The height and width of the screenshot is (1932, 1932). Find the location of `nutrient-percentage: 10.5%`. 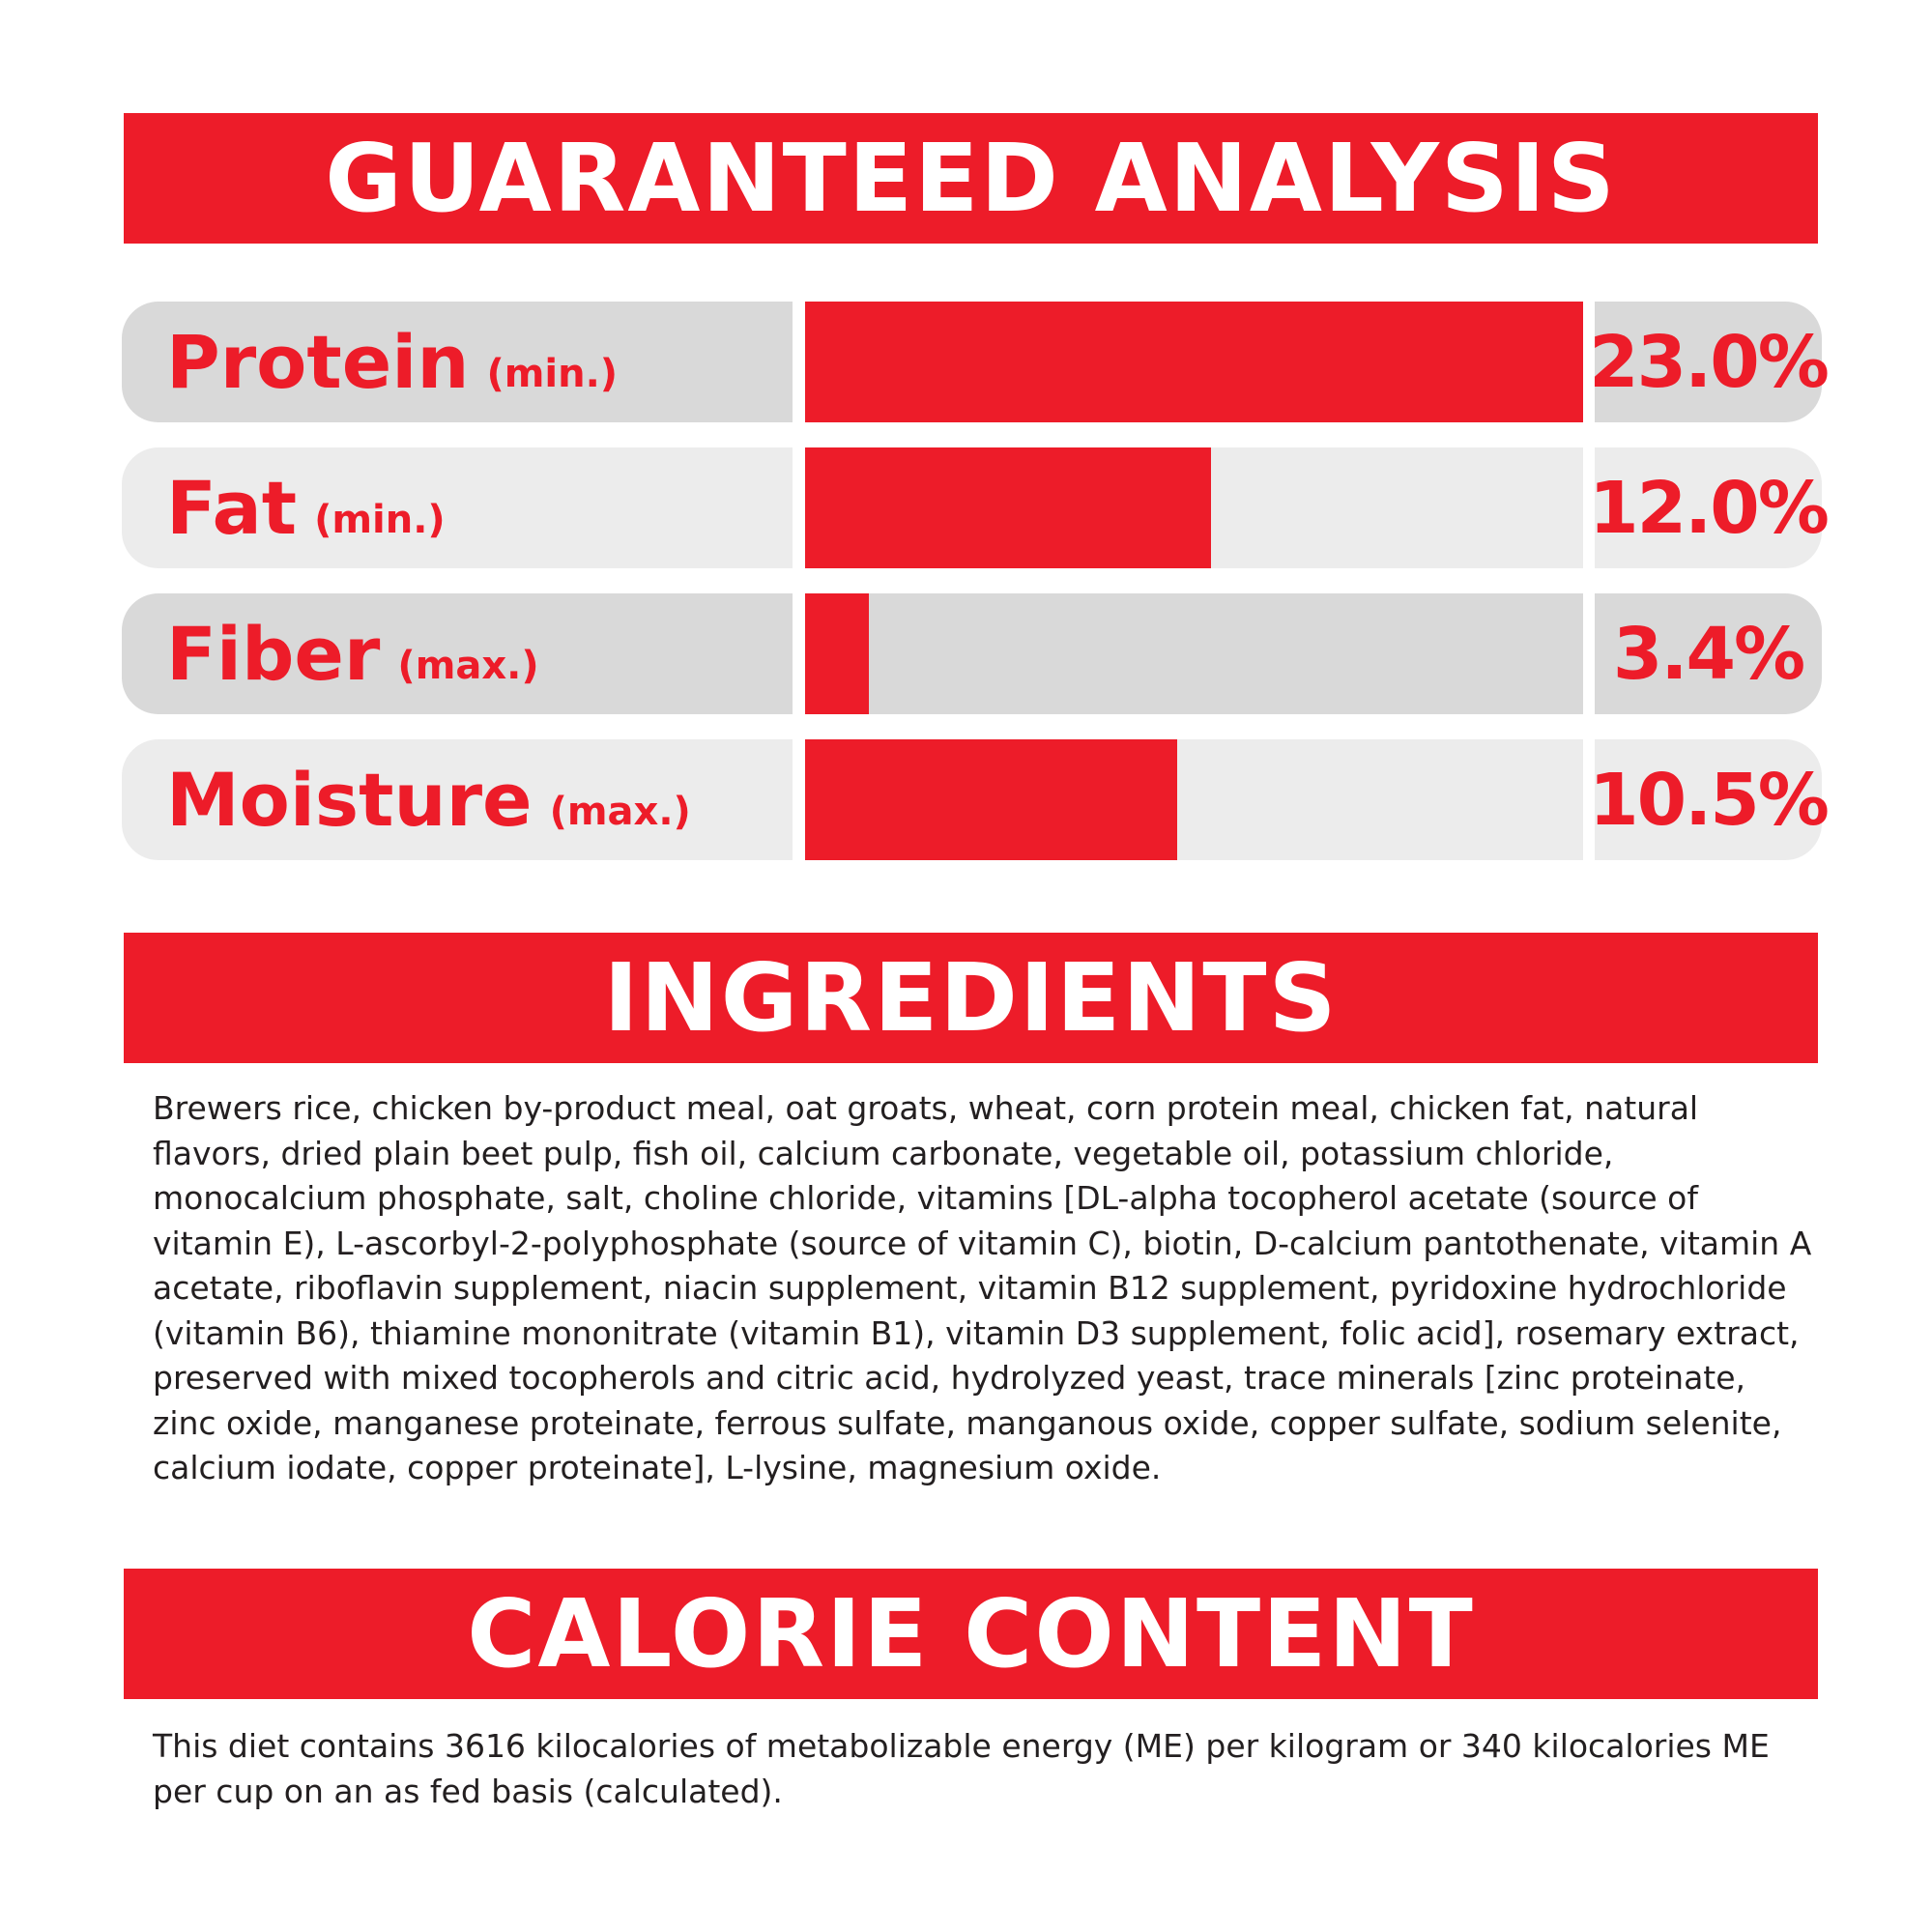

nutrient-percentage: 10.5% is located at coordinates (1709, 799).